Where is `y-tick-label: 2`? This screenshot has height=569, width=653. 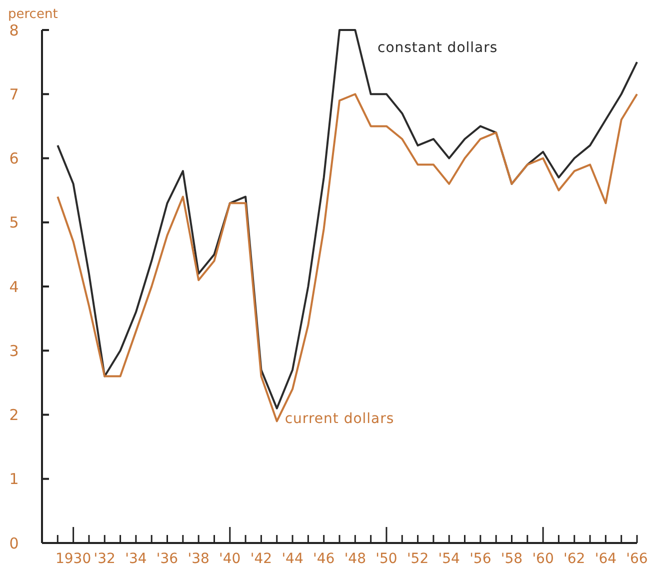 y-tick-label: 2 is located at coordinates (14, 415).